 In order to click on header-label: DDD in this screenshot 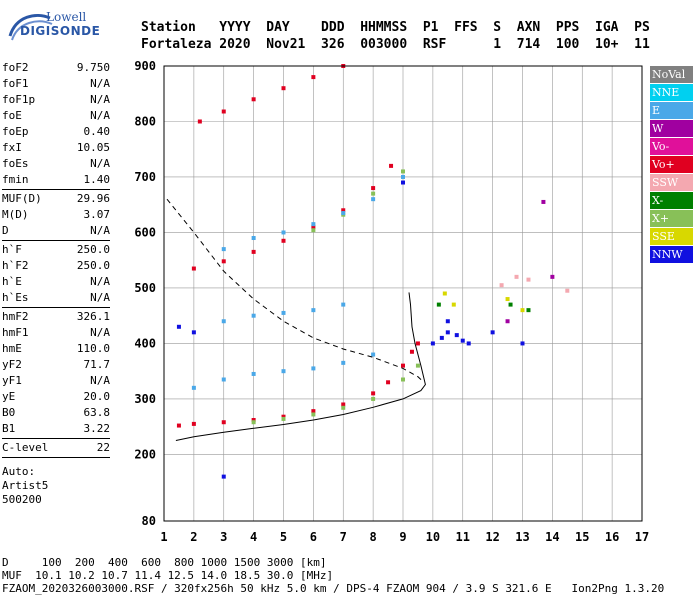, I will do `click(341, 27)`.